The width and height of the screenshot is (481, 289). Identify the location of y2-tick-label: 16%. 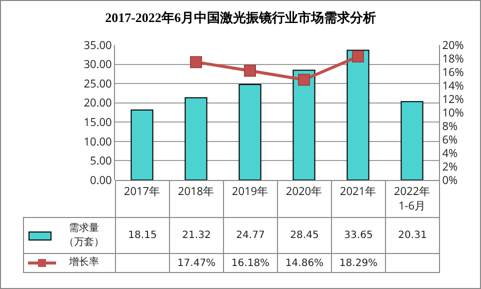
(453, 72).